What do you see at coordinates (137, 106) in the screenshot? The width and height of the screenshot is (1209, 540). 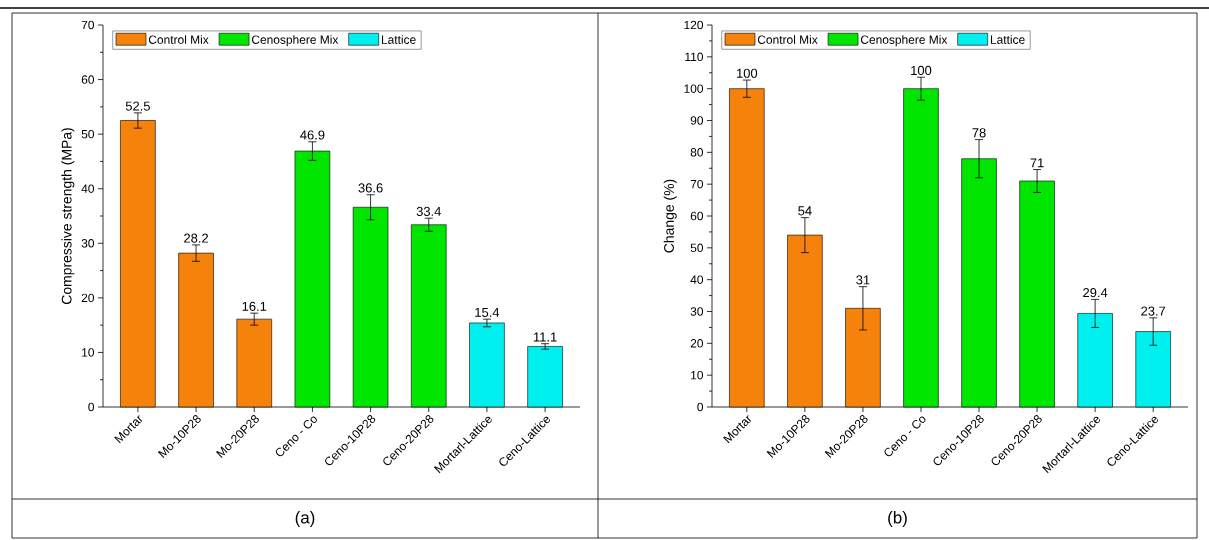 I see `data-label: 52.5` at bounding box center [137, 106].